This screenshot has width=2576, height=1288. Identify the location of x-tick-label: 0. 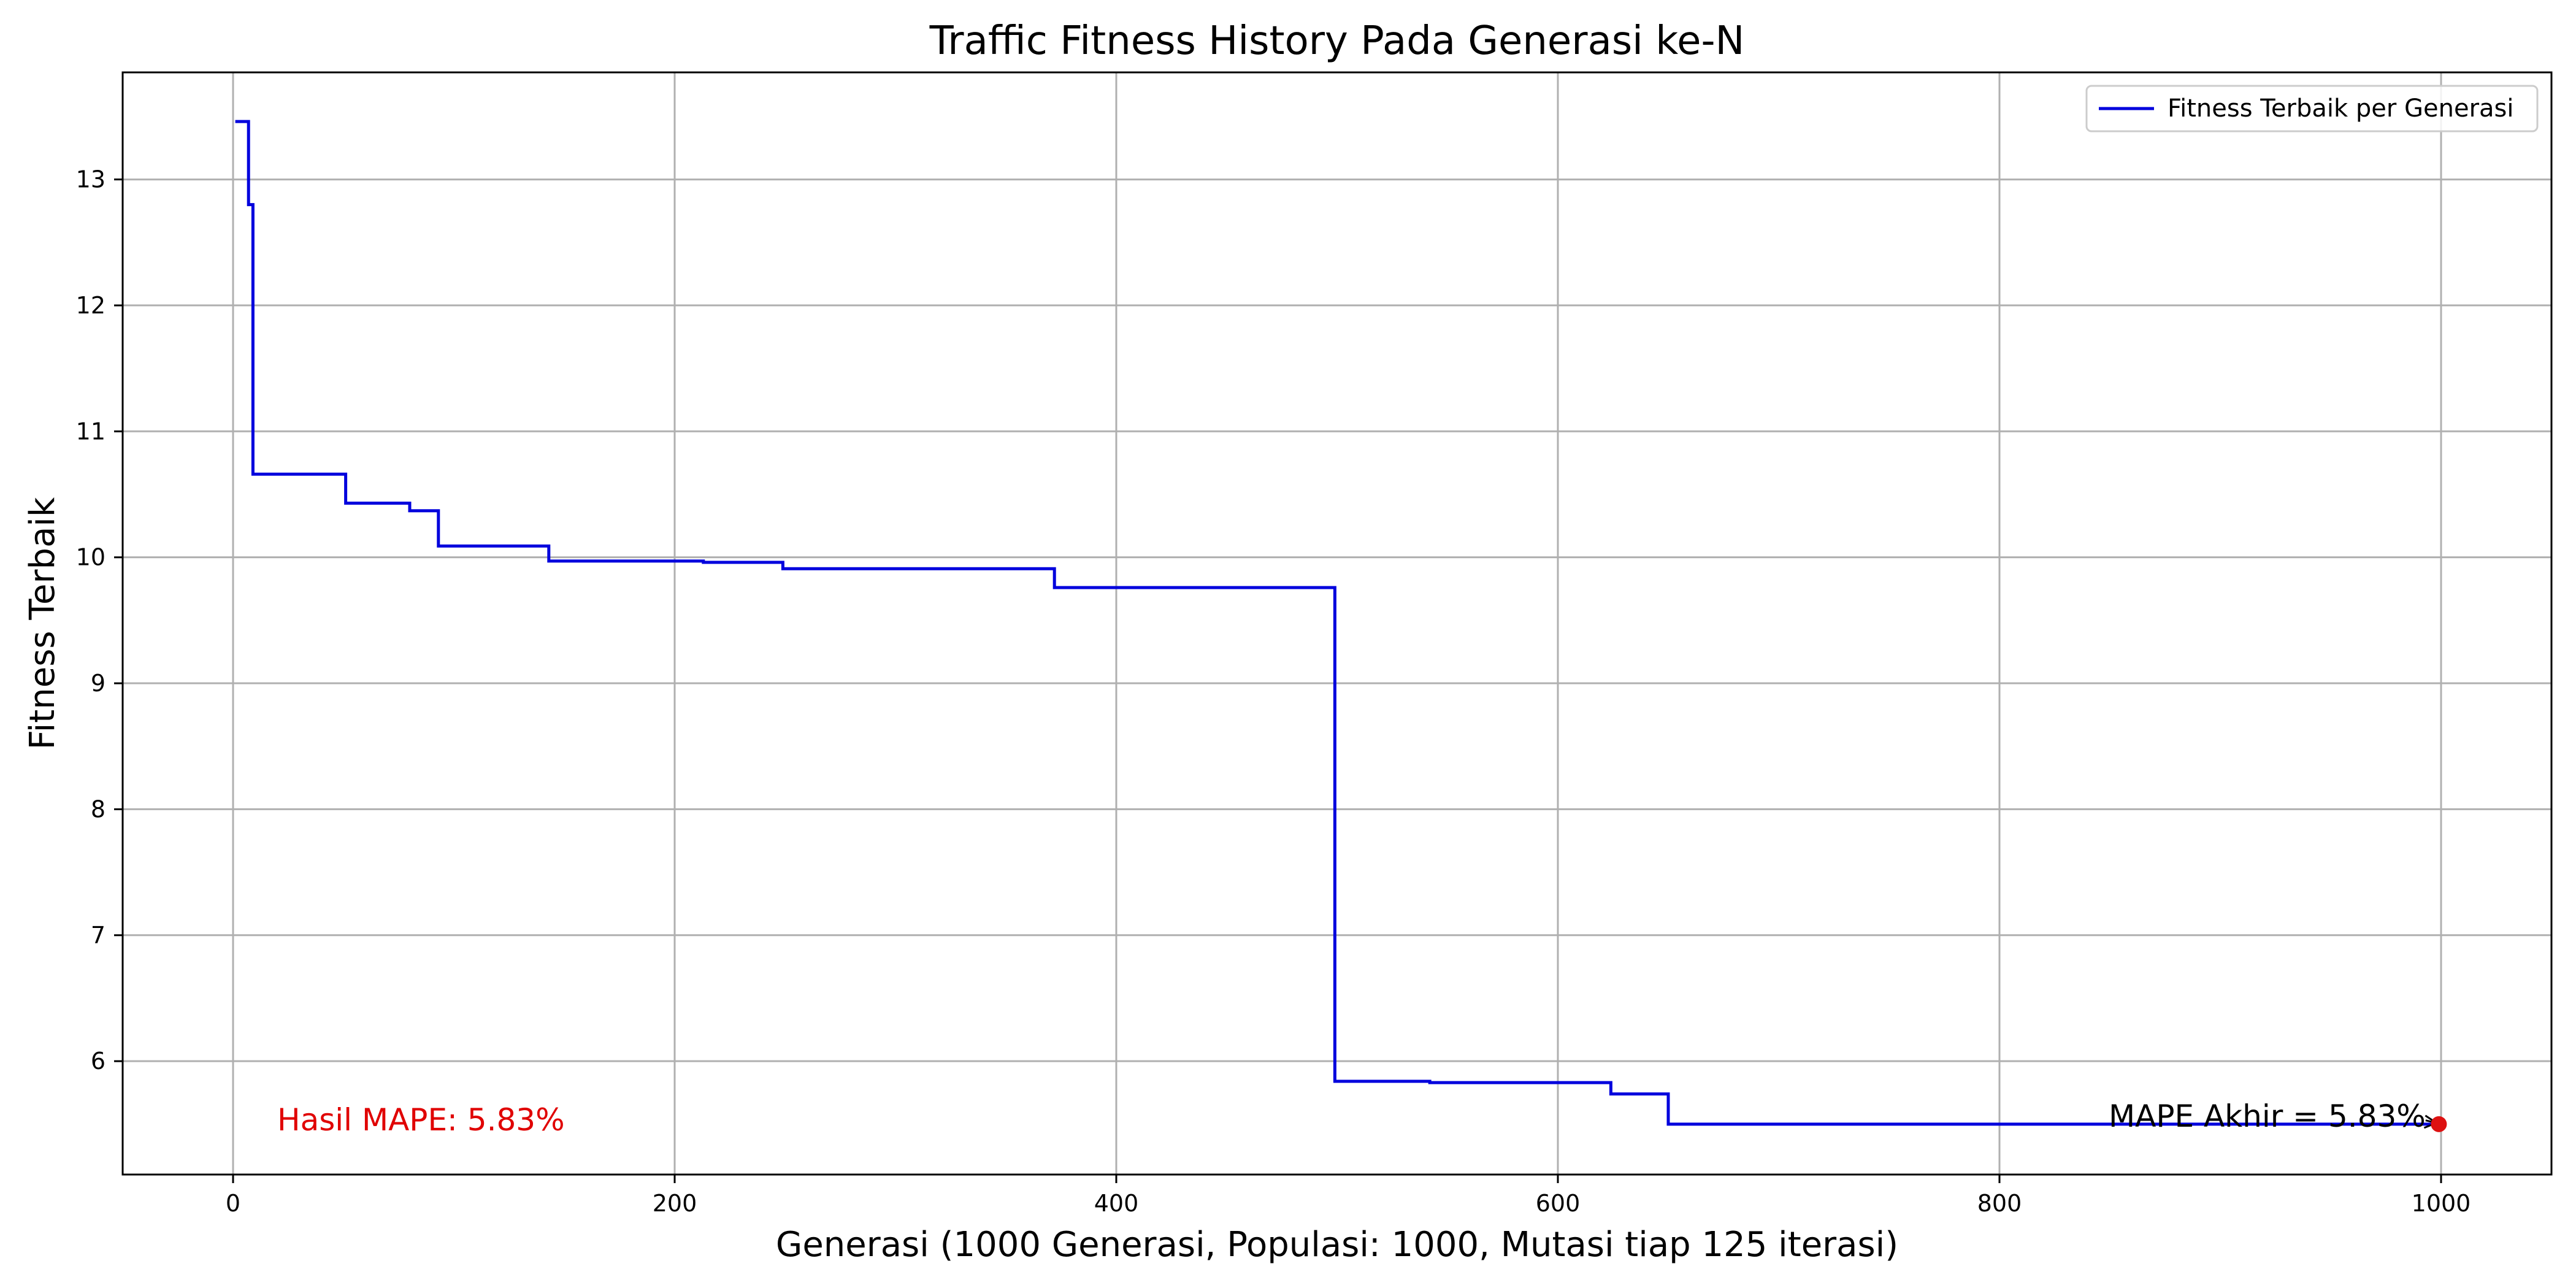
(233, 1203).